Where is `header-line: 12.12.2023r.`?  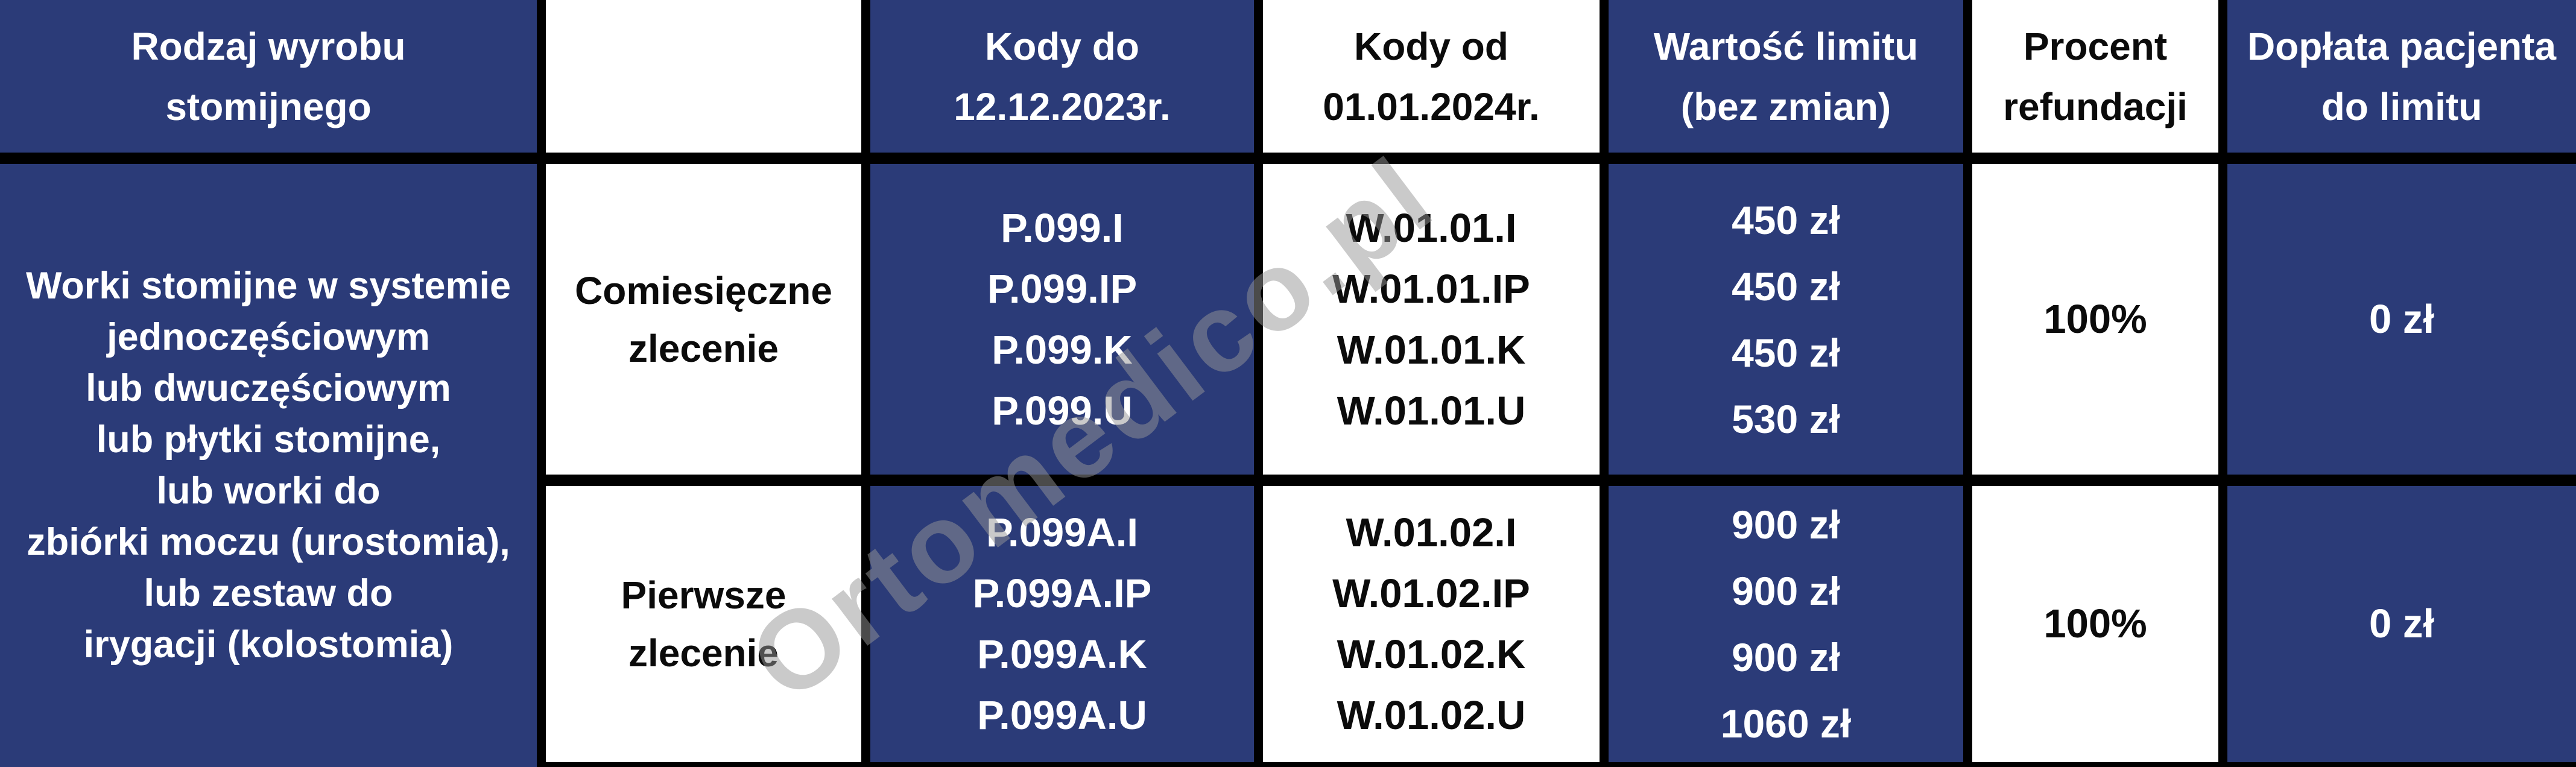 header-line: 12.12.2023r. is located at coordinates (1062, 106).